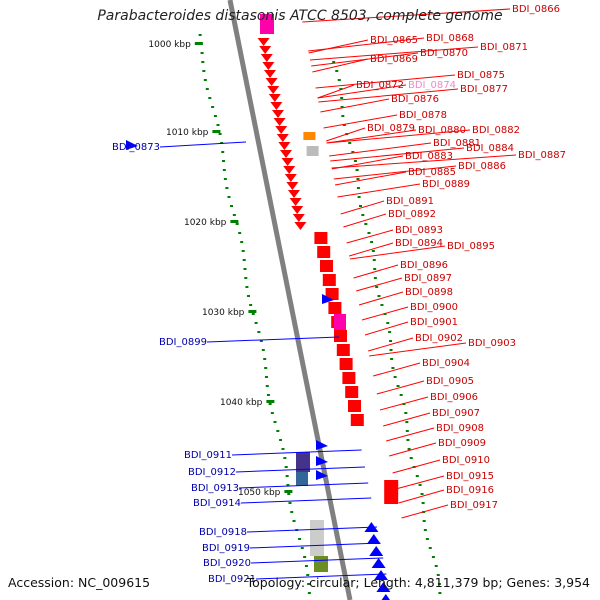 The image size is (600, 600). I want to click on gene-label-forward: BDI_0910, so click(466, 460).